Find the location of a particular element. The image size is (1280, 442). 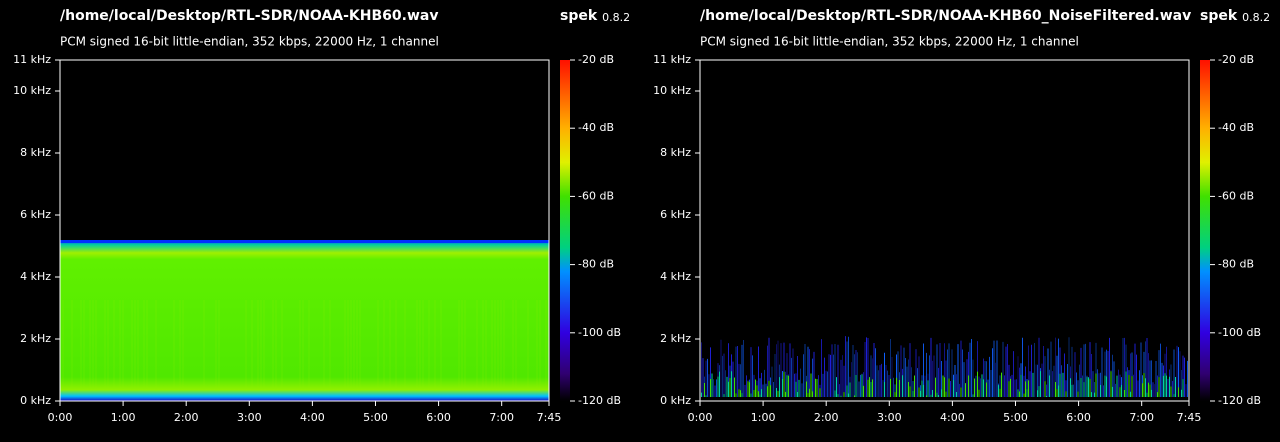

spectrum-band is located at coordinates (304, 320).